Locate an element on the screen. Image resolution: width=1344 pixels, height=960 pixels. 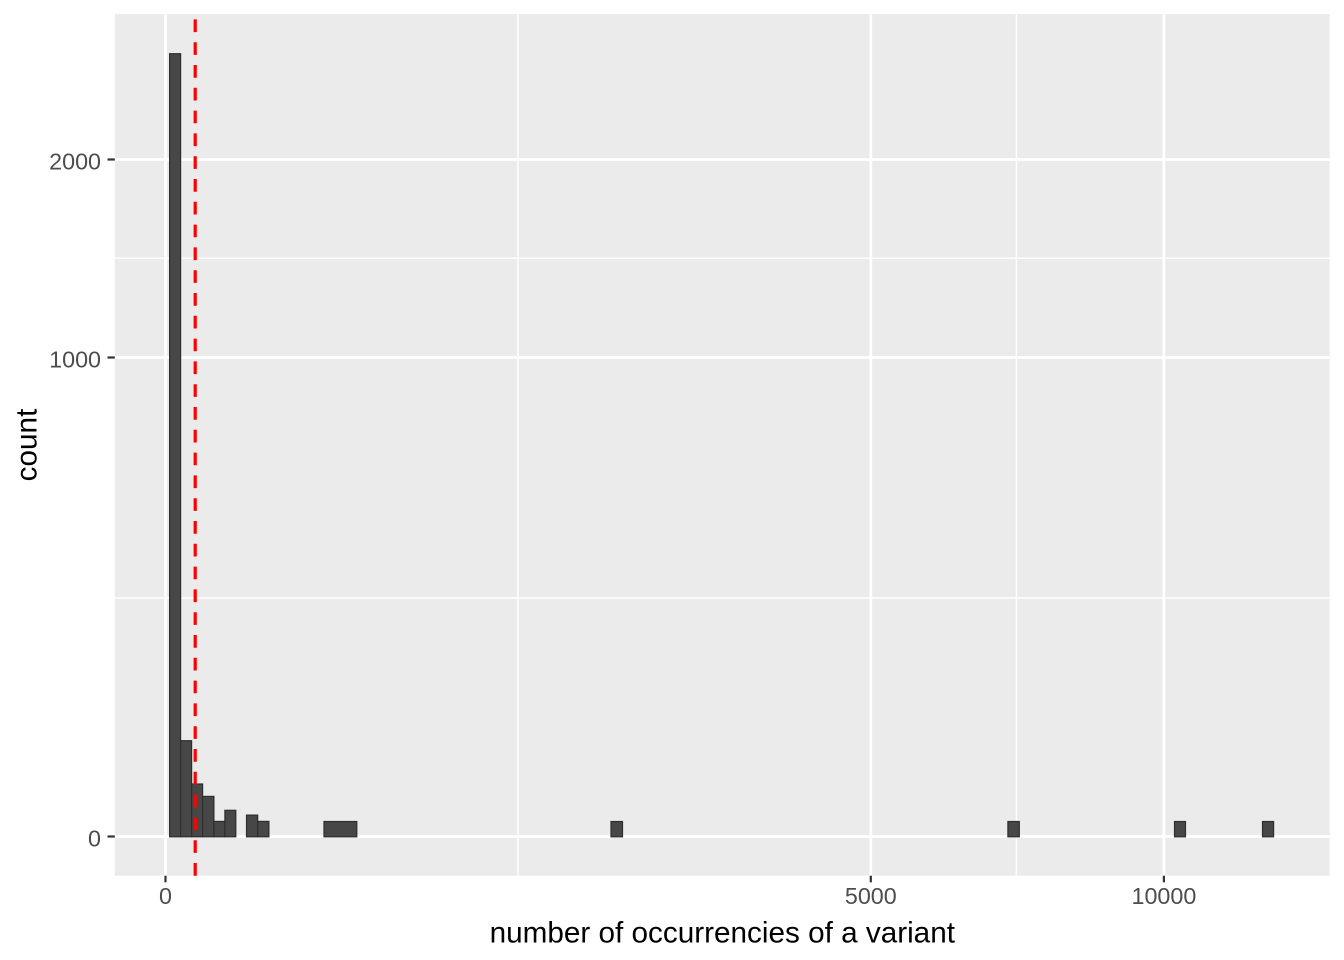
svg-text: count is located at coordinates (26, 444).